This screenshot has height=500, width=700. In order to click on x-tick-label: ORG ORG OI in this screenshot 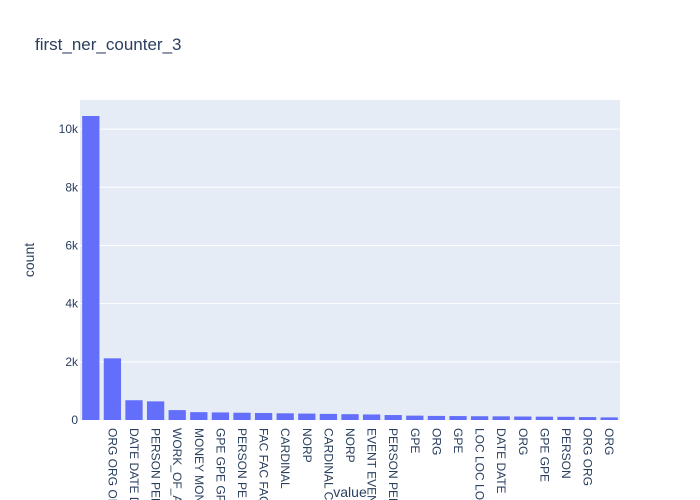, I will do `click(112, 464)`.